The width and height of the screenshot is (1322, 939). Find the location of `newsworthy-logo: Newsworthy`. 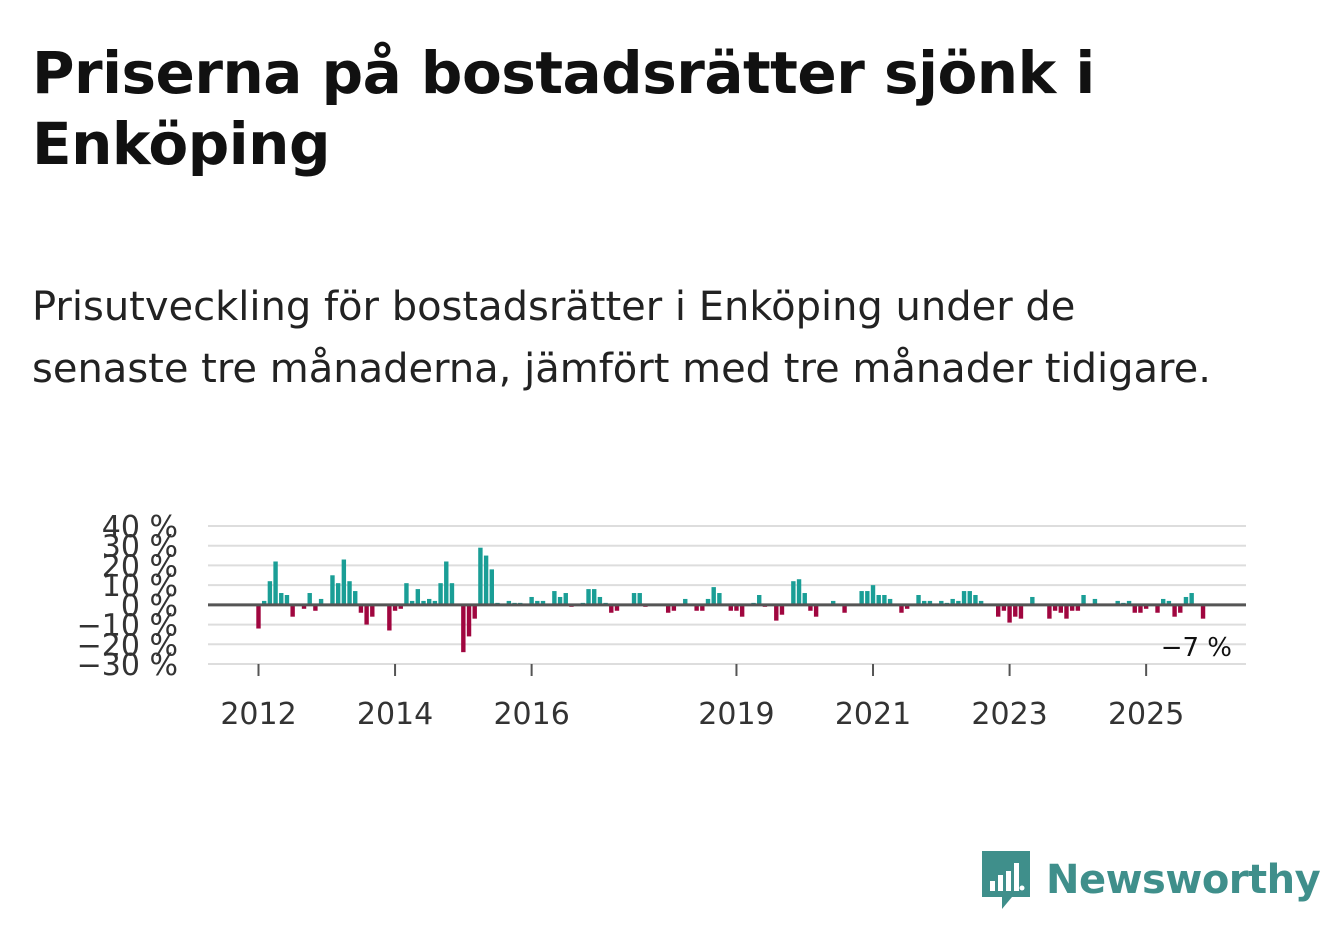

newsworthy-logo: Newsworthy is located at coordinates (1151, 880).